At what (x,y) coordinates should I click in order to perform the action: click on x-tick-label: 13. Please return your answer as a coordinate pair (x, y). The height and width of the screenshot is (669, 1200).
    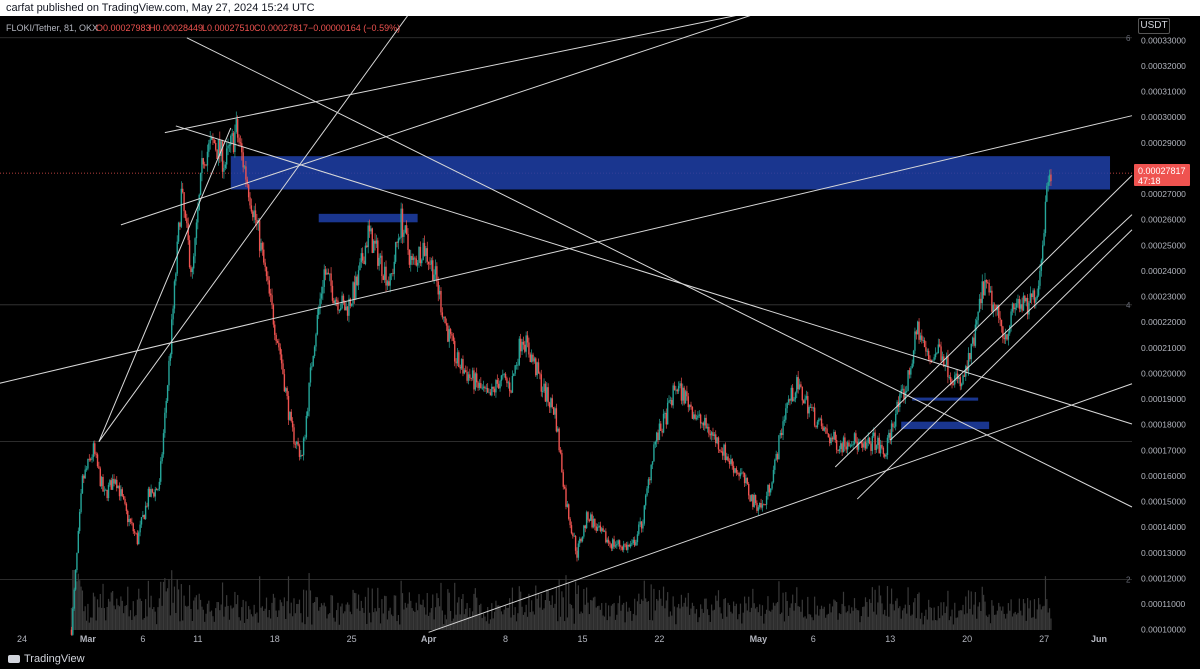
    Looking at the image, I should click on (890, 639).